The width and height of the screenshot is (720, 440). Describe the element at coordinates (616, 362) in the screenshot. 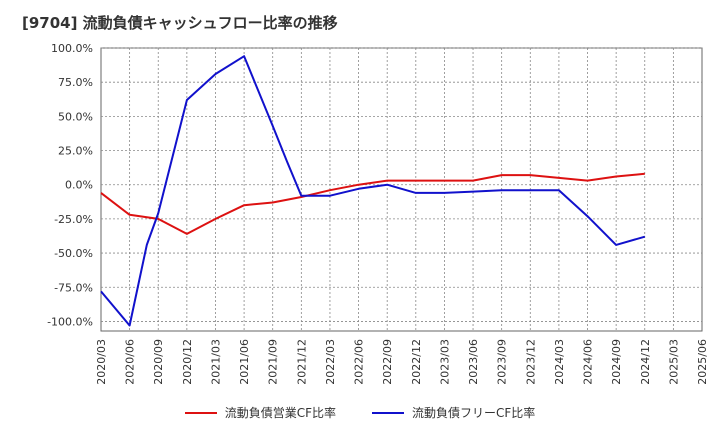

I see `x-tick-label: 2024/09` at that location.